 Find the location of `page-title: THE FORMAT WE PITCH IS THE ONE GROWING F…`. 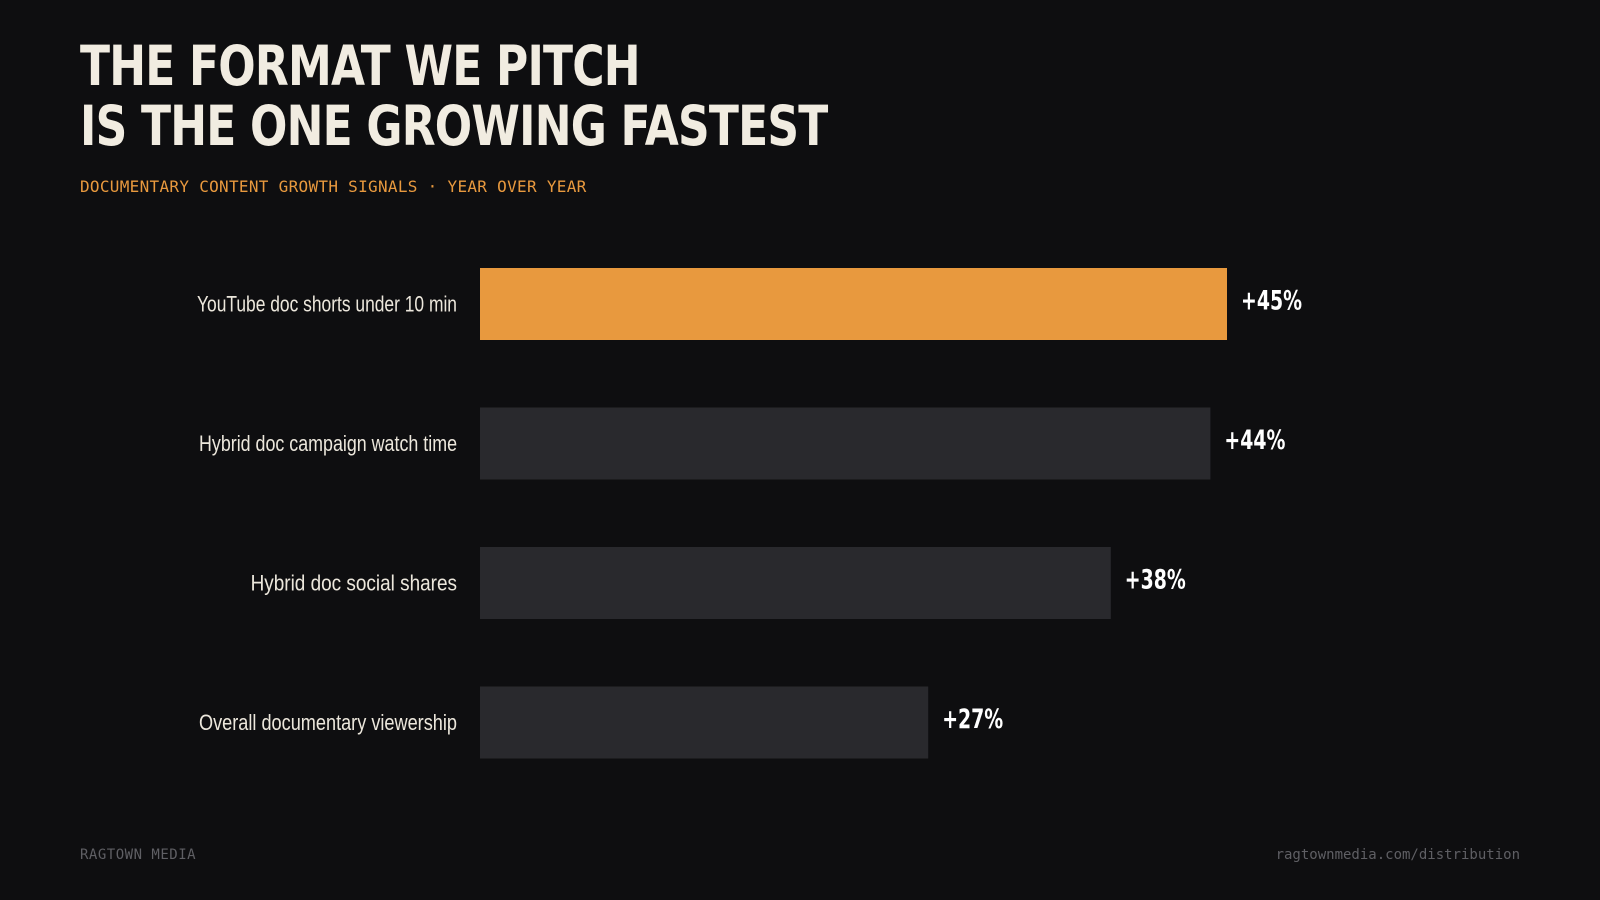

page-title: THE FORMAT WE PITCH IS THE ONE GROWING F… is located at coordinates (454, 96).